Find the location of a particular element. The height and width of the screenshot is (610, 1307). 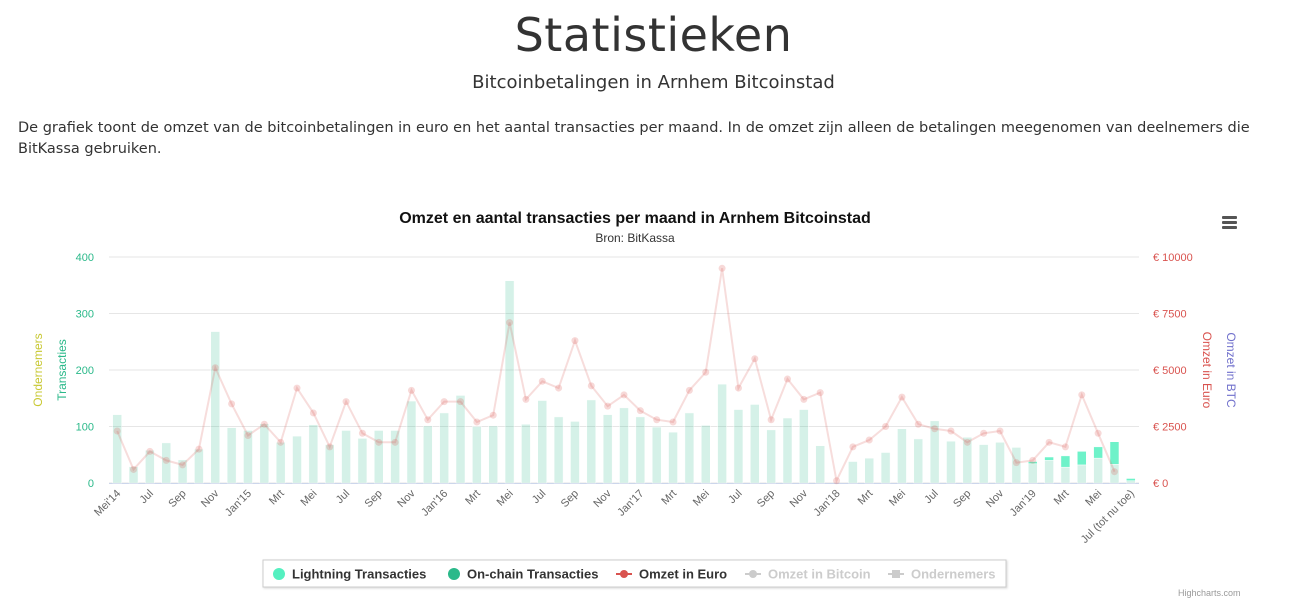

legend-item: Ondernemers is located at coordinates (942, 574).